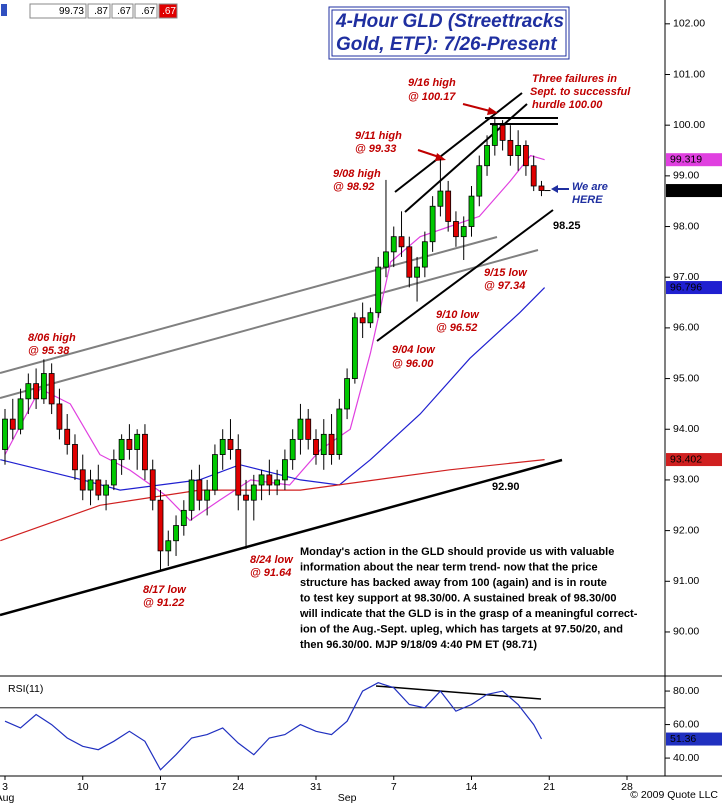 The height and width of the screenshot is (803, 722). I want to click on x-tick-label: 28, so click(627, 787).